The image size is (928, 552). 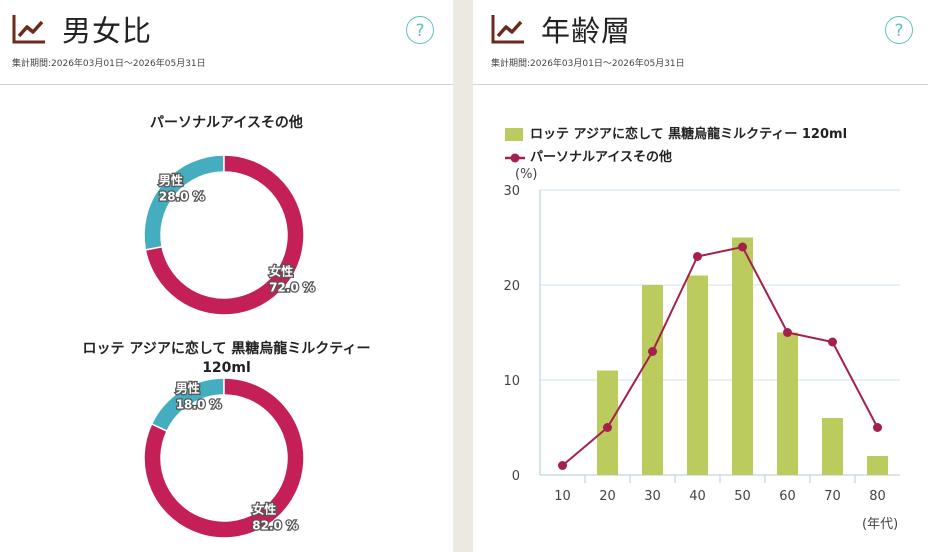 I want to click on x-tick-label: 80, so click(x=877, y=496).